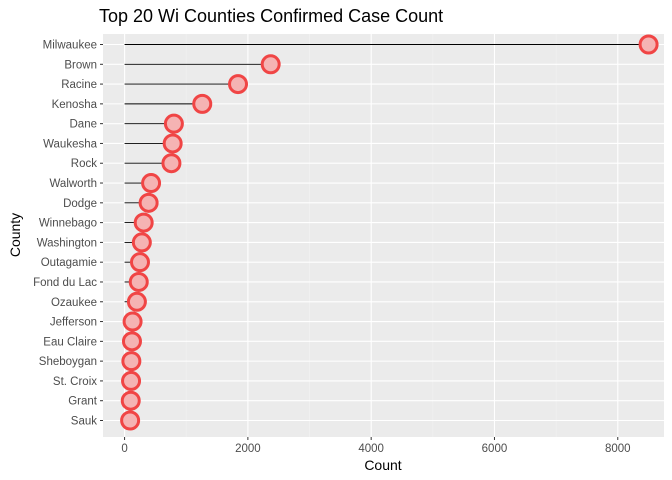 This screenshot has height=480, width=672. I want to click on chart-title: Top 20 Wi Counties Confirmed Case Count, so click(271, 16).